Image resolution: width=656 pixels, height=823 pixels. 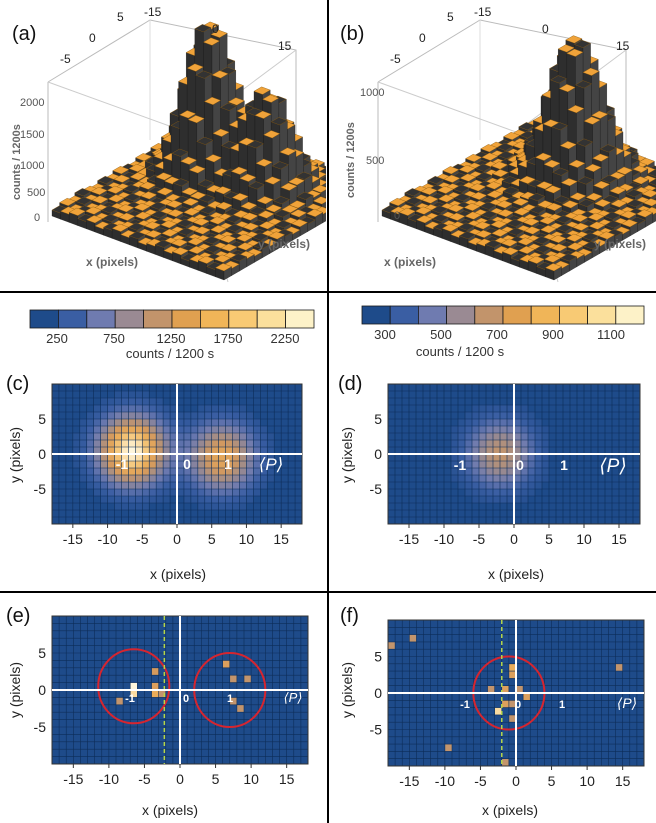 I want to click on colorbar-right-swatches, so click(x=503, y=315).